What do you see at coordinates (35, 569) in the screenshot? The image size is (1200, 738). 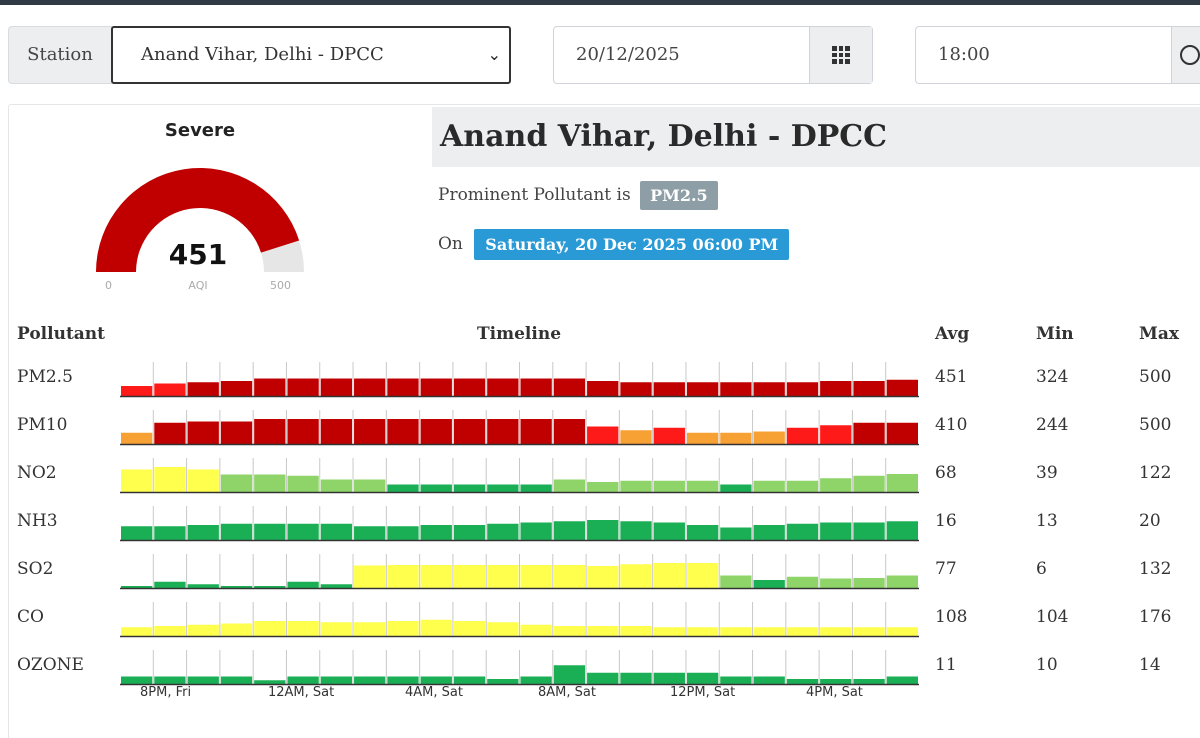 I see `row-name-so2: SO2` at bounding box center [35, 569].